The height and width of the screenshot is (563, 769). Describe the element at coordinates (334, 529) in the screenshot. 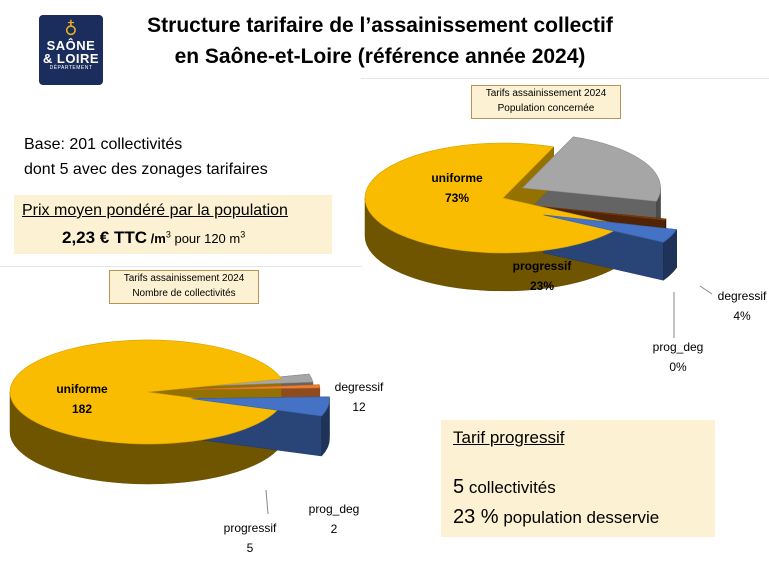

I see `pie-value-prog_deg: 2` at that location.